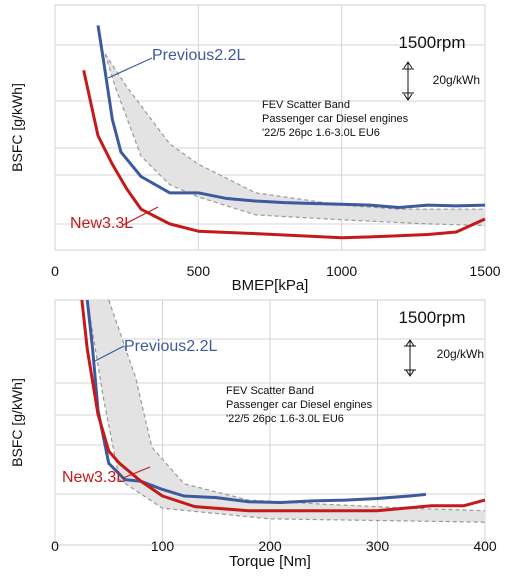 The height and width of the screenshot is (580, 522). What do you see at coordinates (341, 271) in the screenshot?
I see `x-tick-label: 1000` at bounding box center [341, 271].